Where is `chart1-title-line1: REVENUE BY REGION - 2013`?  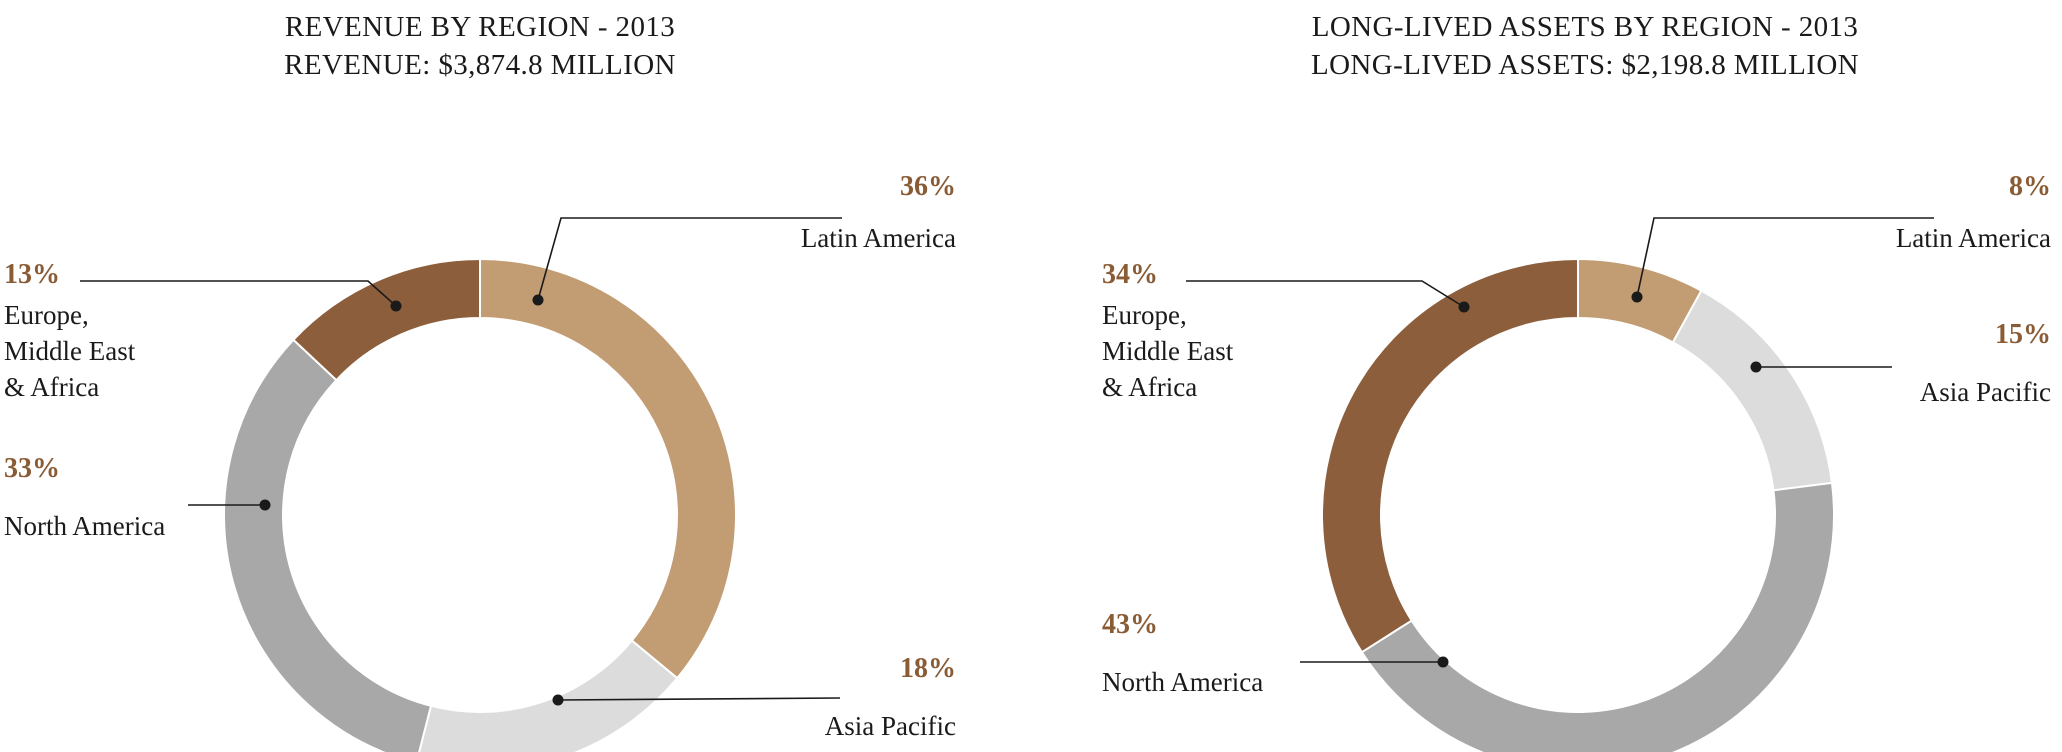 chart1-title-line1: REVENUE BY REGION - 2013 is located at coordinates (480, 27).